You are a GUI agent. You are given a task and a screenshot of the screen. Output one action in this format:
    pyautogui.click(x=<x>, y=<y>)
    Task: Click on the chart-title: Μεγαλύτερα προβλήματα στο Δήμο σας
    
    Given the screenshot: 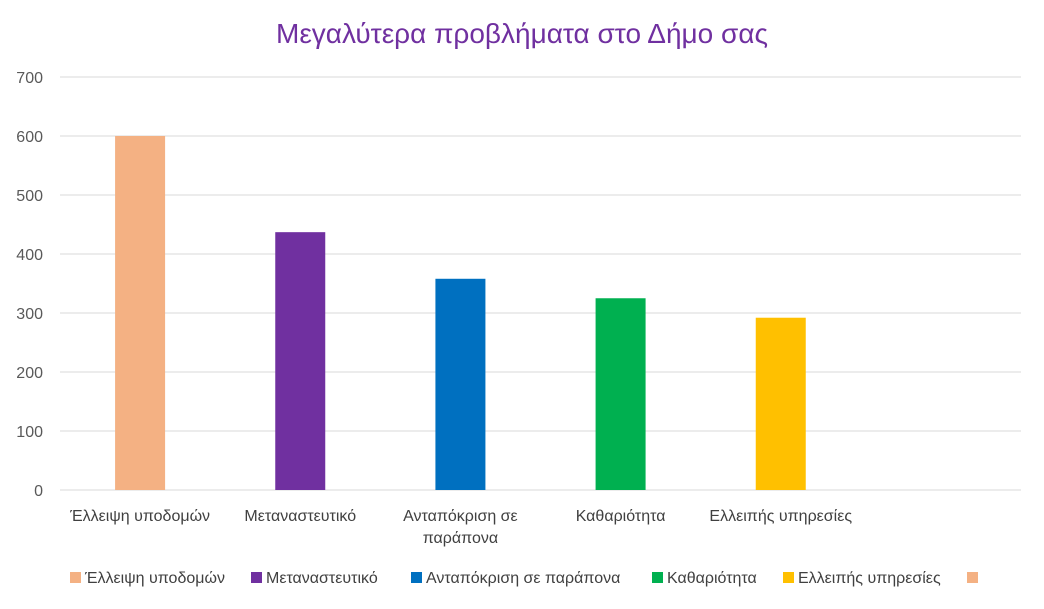 What is the action you would take?
    pyautogui.click(x=522, y=33)
    